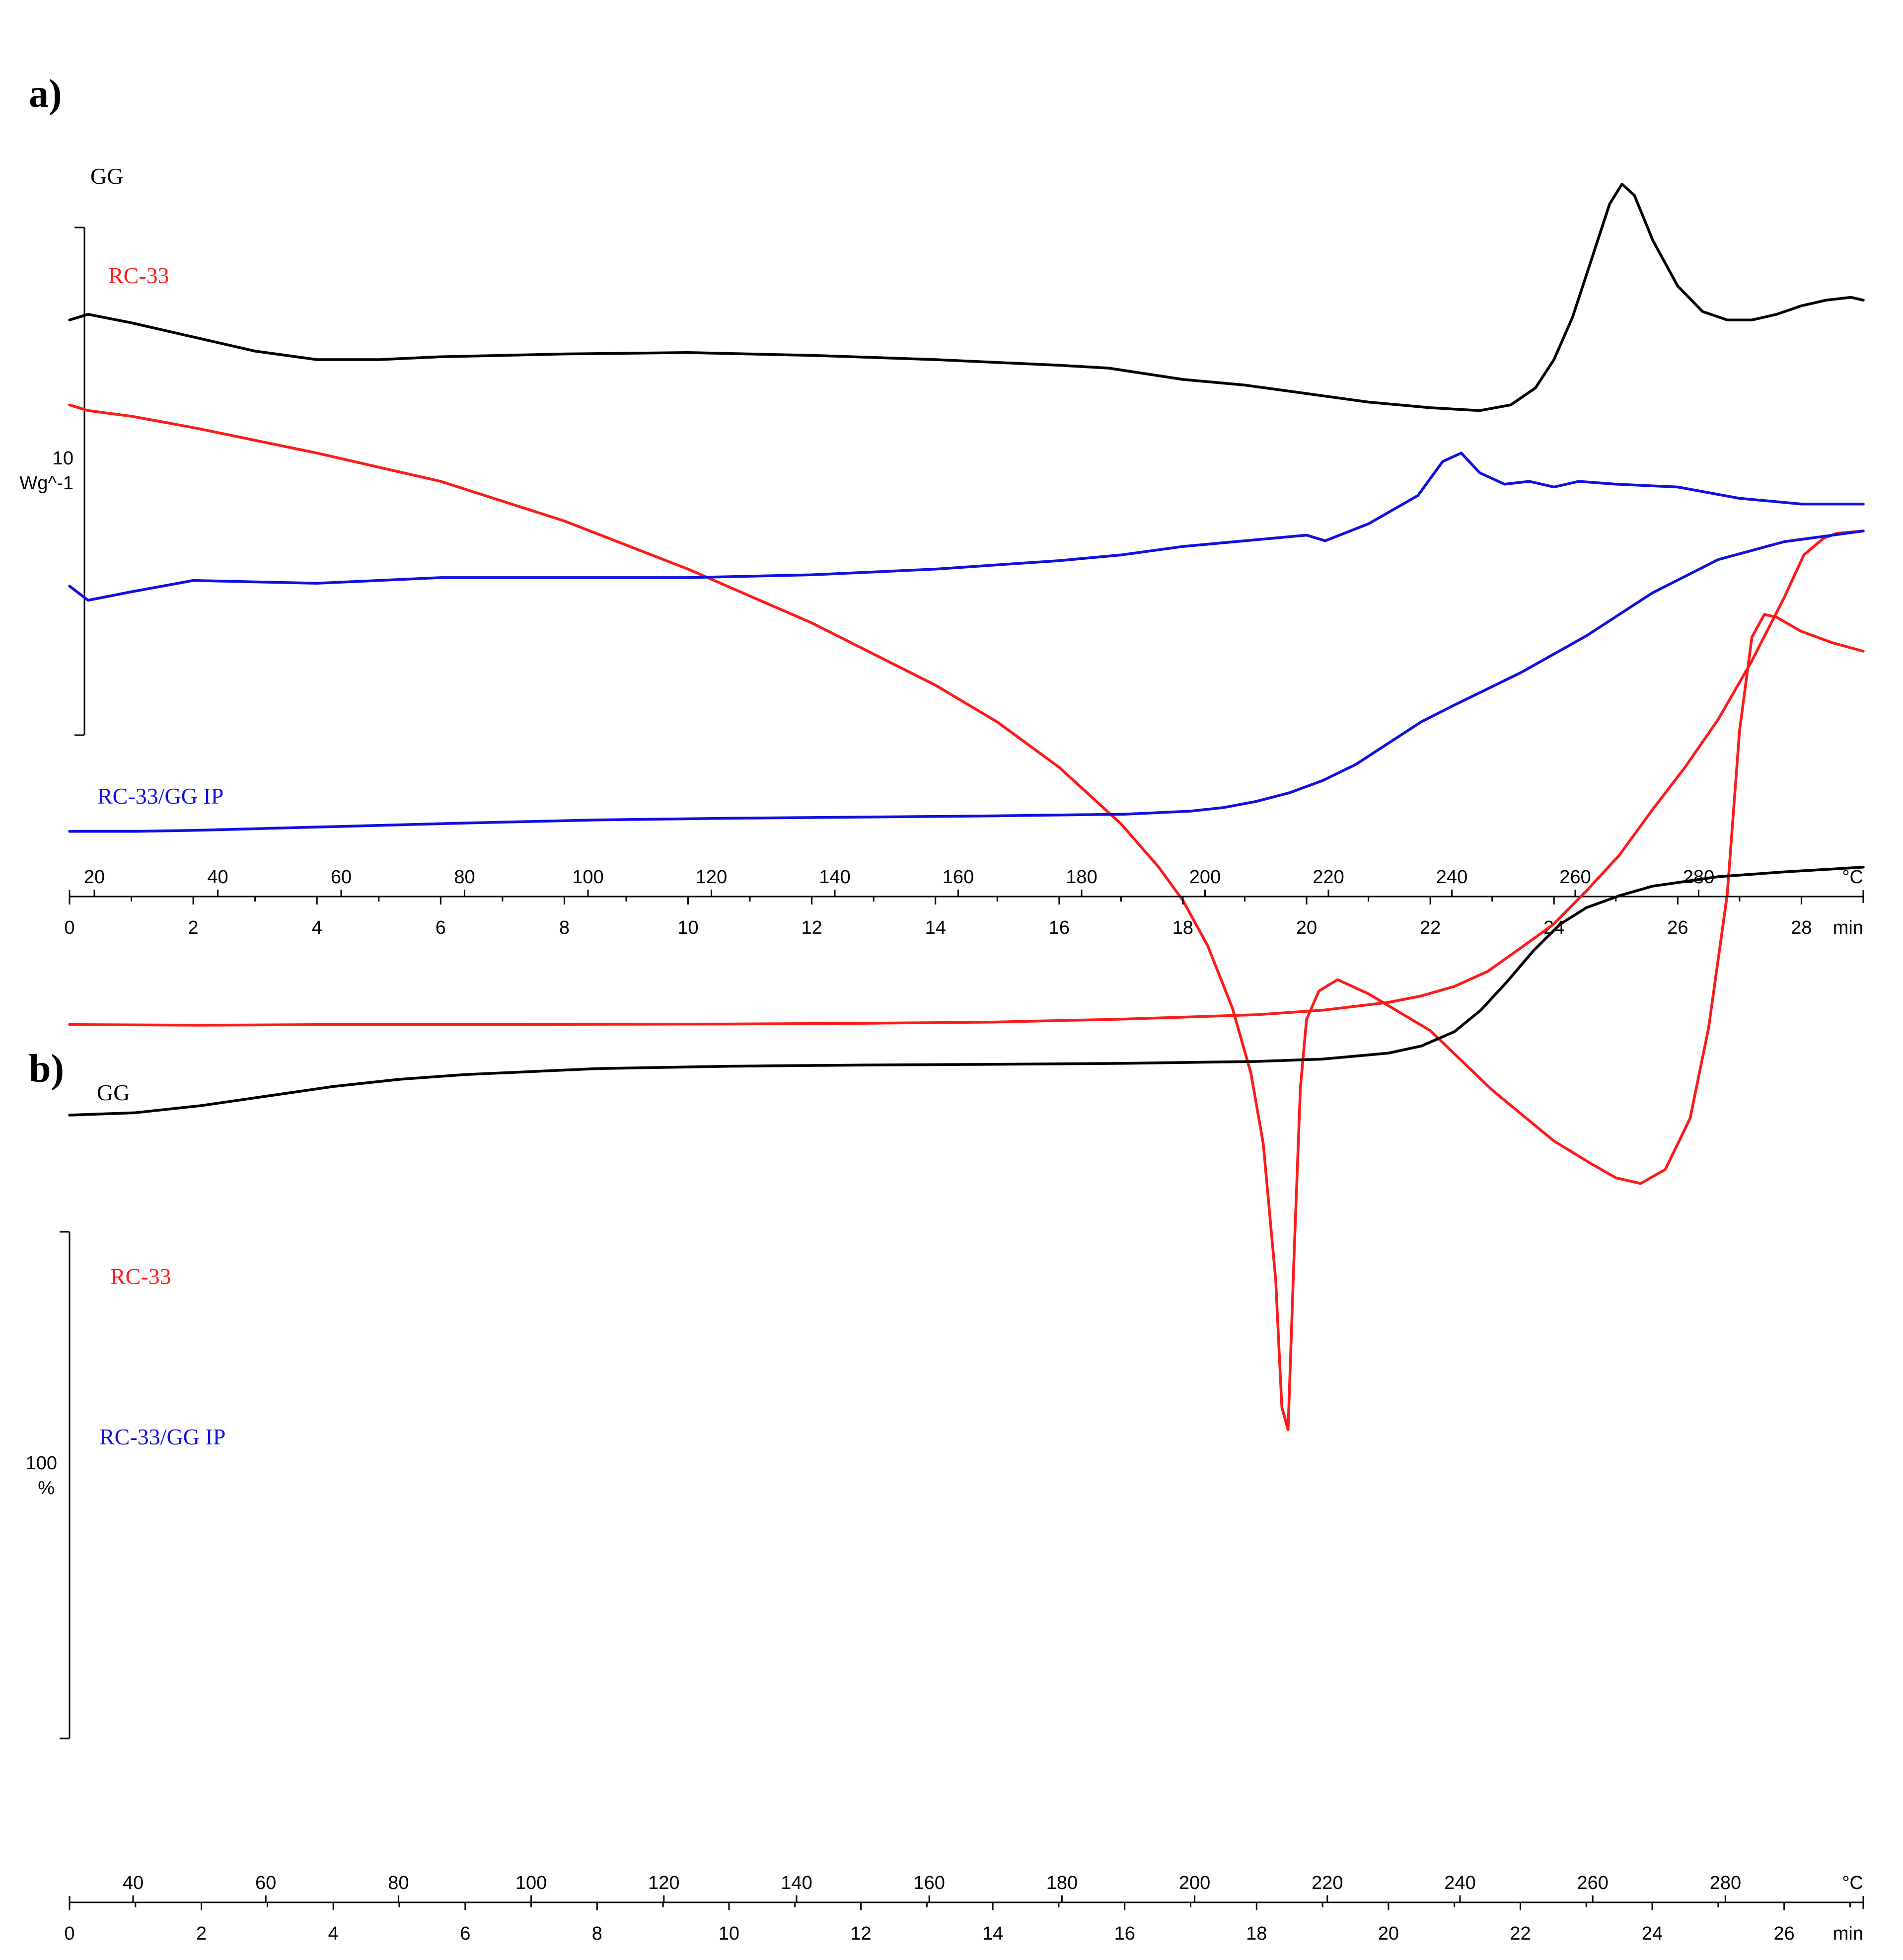 Image resolution: width=1903 pixels, height=1960 pixels. Describe the element at coordinates (663, 1883) in the screenshot. I see `panel-b-temperature-tick-label: 120` at that location.